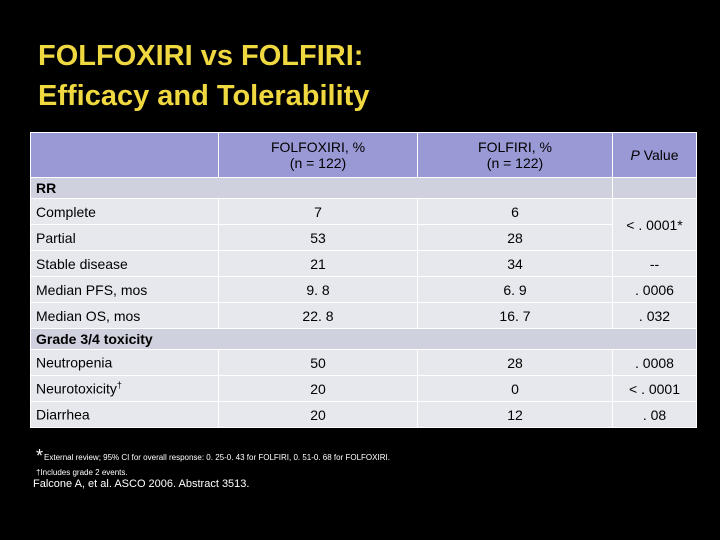  Describe the element at coordinates (82, 472) in the screenshot. I see `footnote-grade-2: †Includes grade 2 events.` at that location.